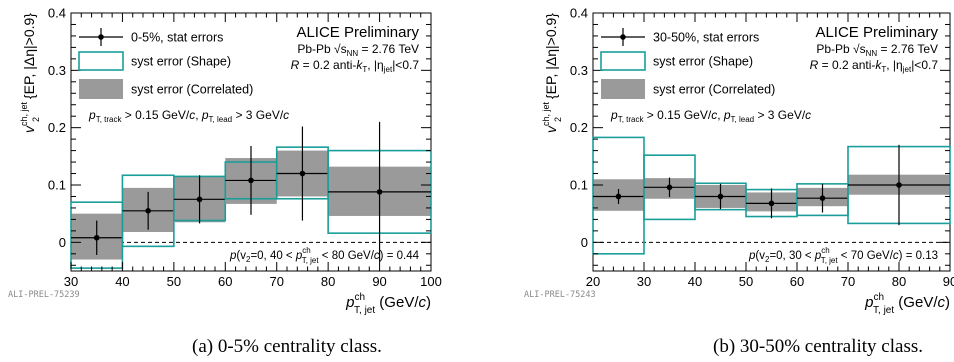 The width and height of the screenshot is (954, 362). Describe the element at coordinates (44, 295) in the screenshot. I see `watermark-id: ALI-PREL-75239` at that location.